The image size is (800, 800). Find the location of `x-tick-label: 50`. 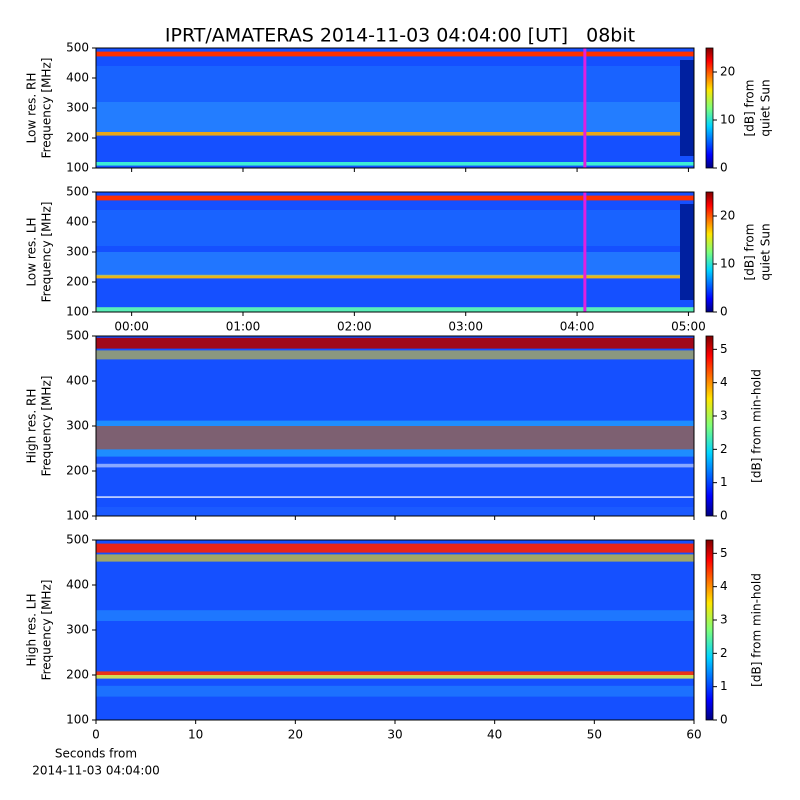

x-tick-label: 50 is located at coordinates (594, 735).